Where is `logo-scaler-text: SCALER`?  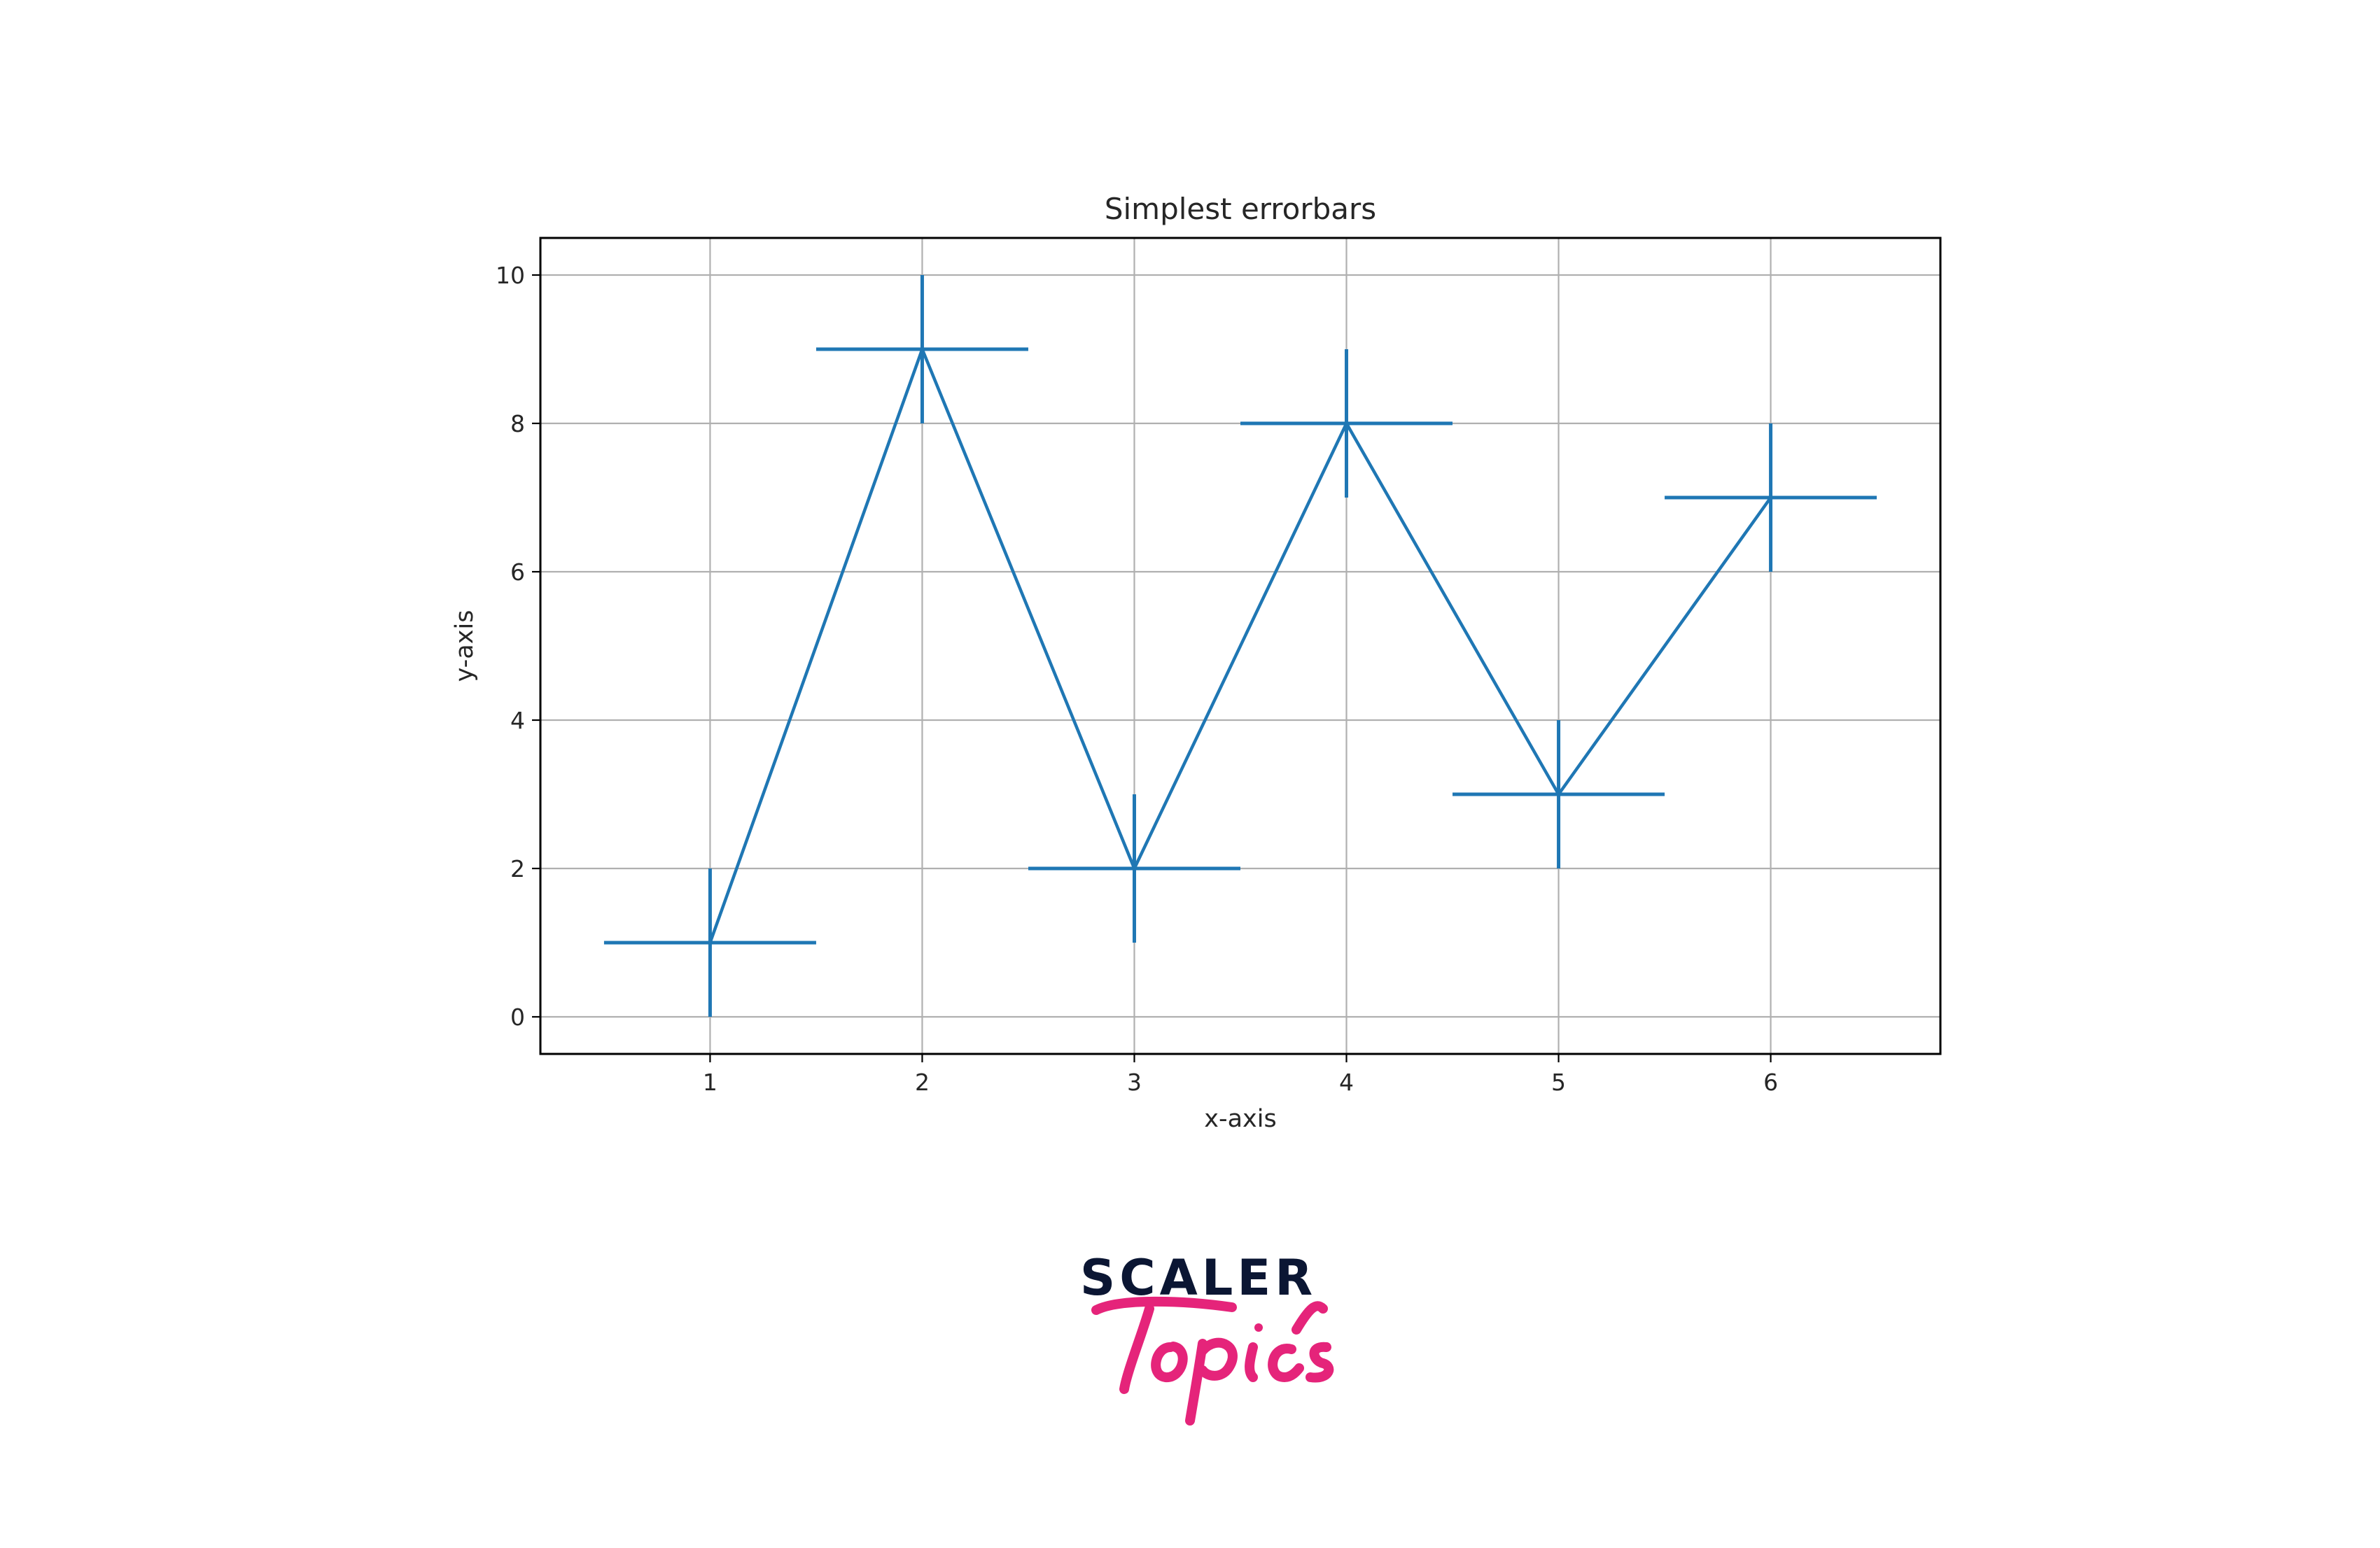 logo-scaler-text: SCALER is located at coordinates (1198, 1278).